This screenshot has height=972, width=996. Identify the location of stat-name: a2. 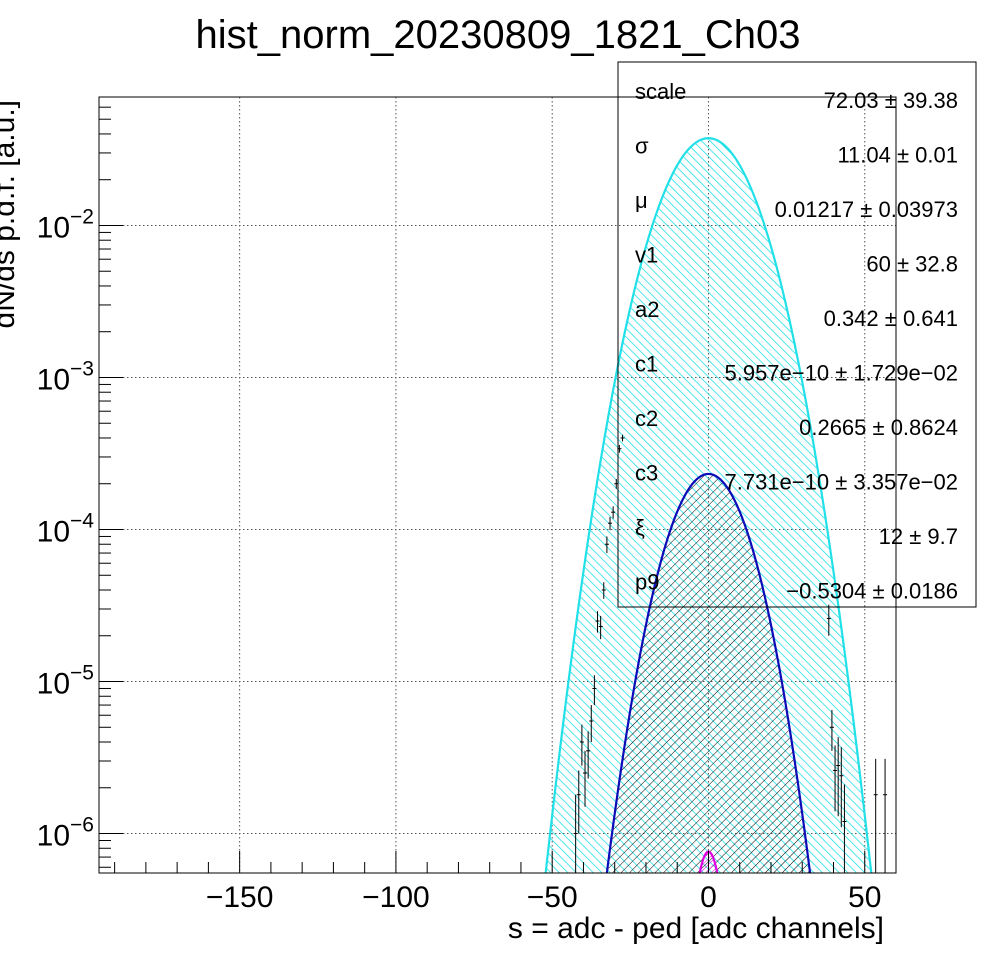
(647, 309).